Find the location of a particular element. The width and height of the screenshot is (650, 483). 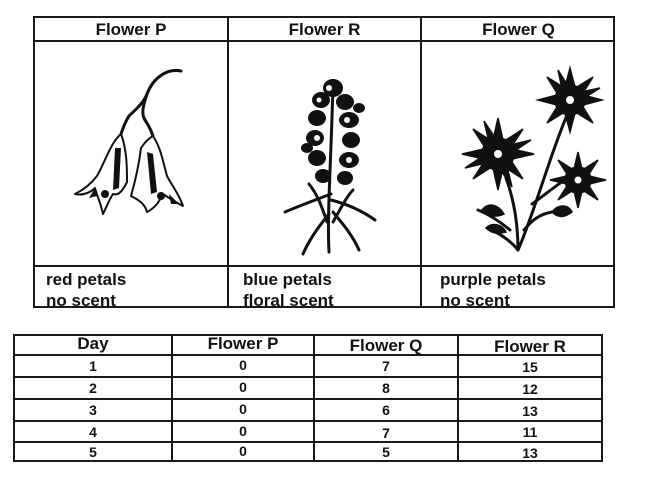

flower-r-illustration is located at coordinates (324, 155).